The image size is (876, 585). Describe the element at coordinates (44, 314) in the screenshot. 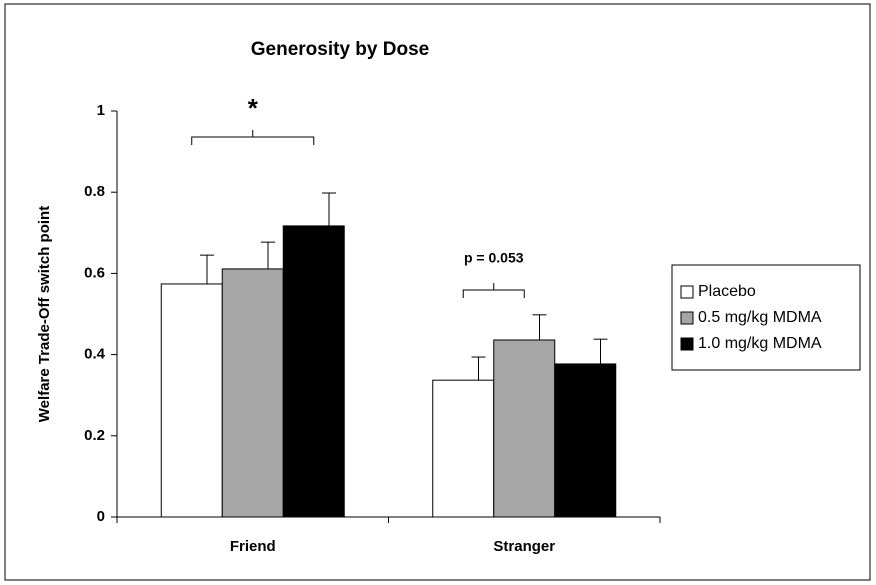

I see `y-axis-label: Welfare Trade-Off switch point` at that location.